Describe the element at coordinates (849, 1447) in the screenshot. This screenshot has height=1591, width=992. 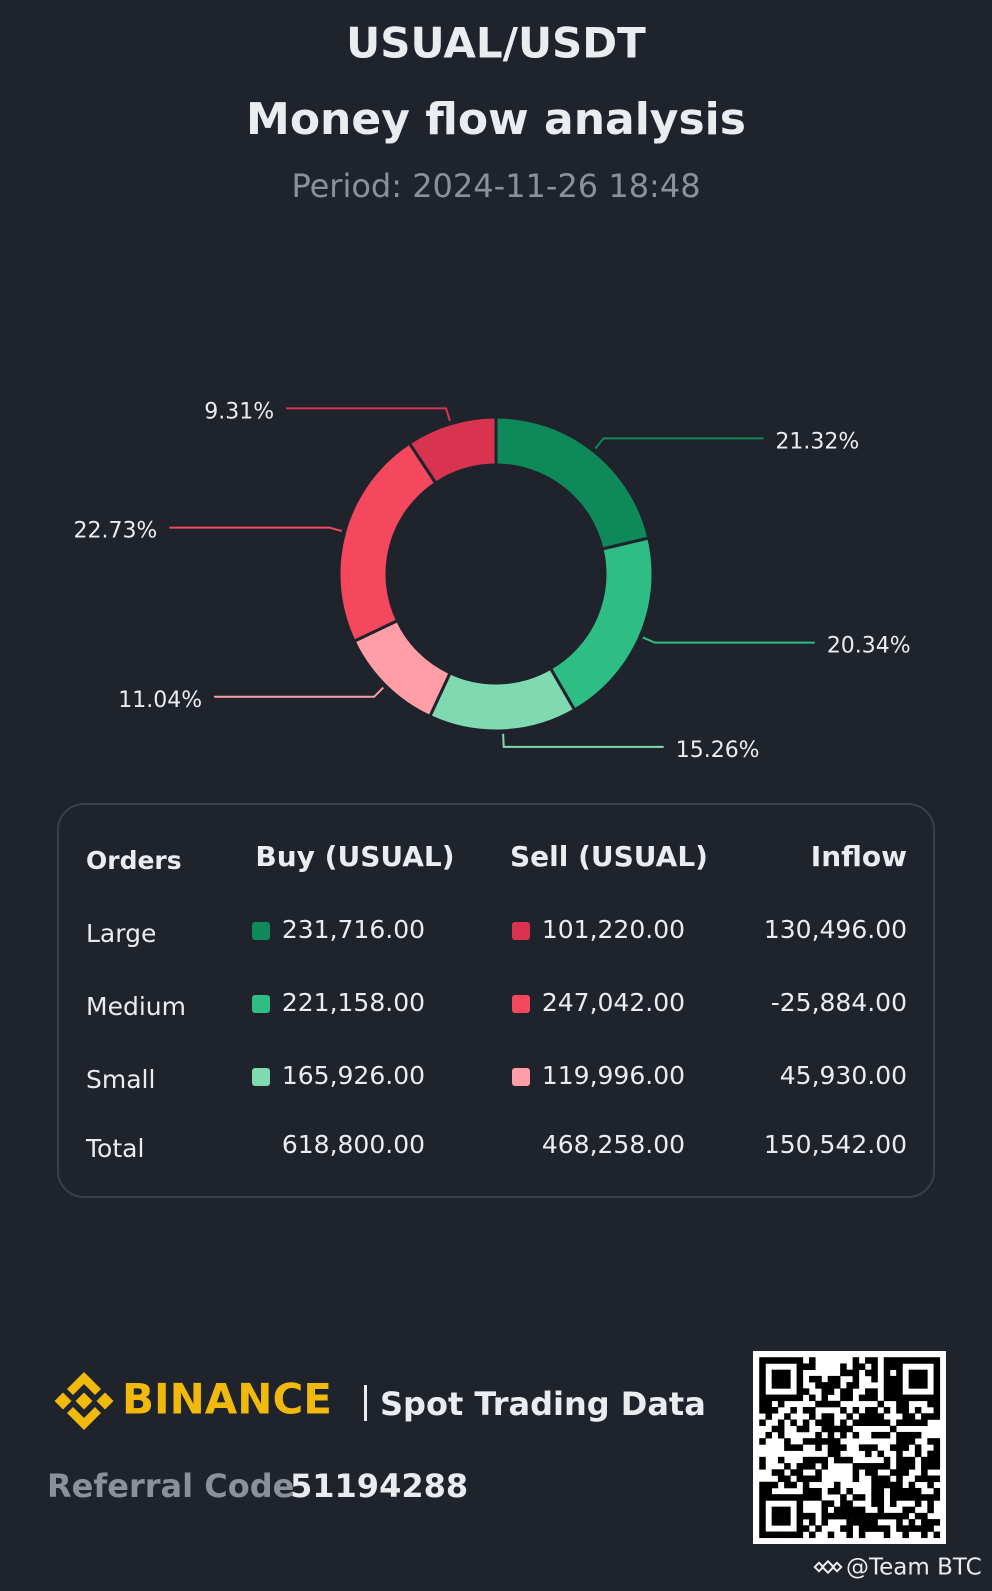
I see `qr-code` at that location.